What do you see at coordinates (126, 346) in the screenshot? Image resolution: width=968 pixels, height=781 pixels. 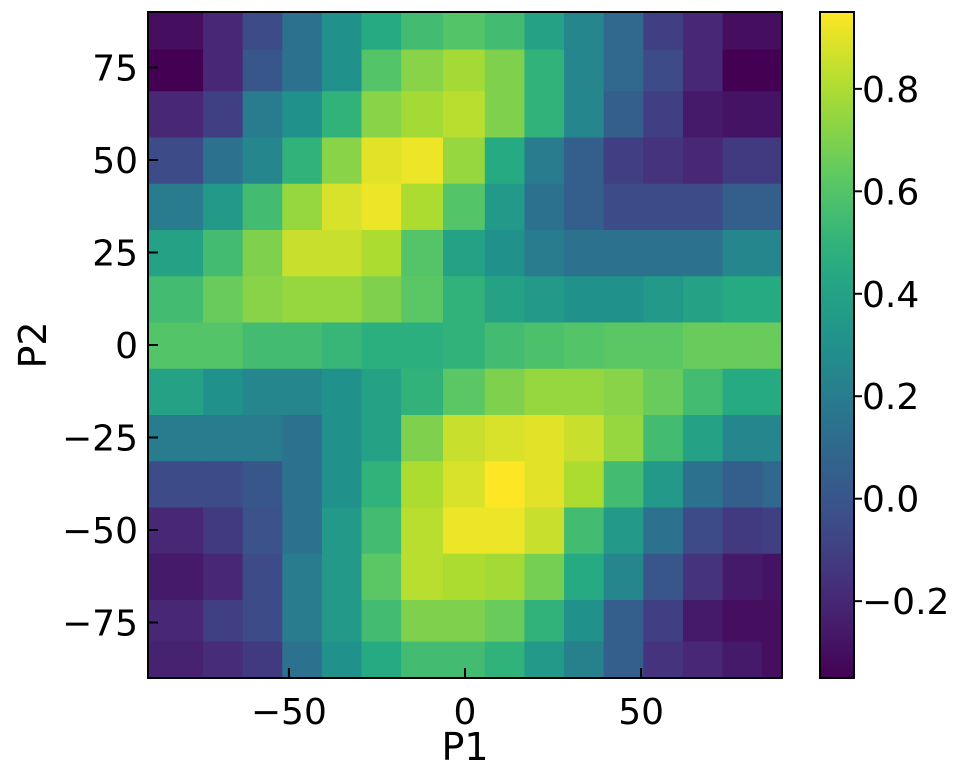 I see `y-tick-label: 0` at bounding box center [126, 346].